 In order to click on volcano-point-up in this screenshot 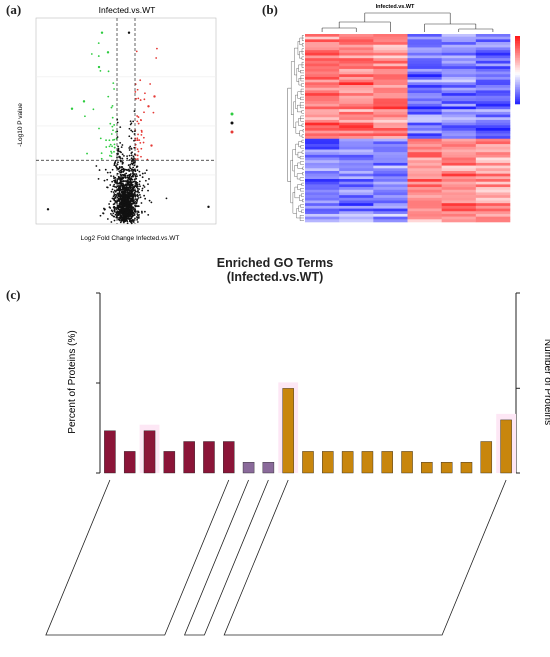, I will do `click(137, 140)`.